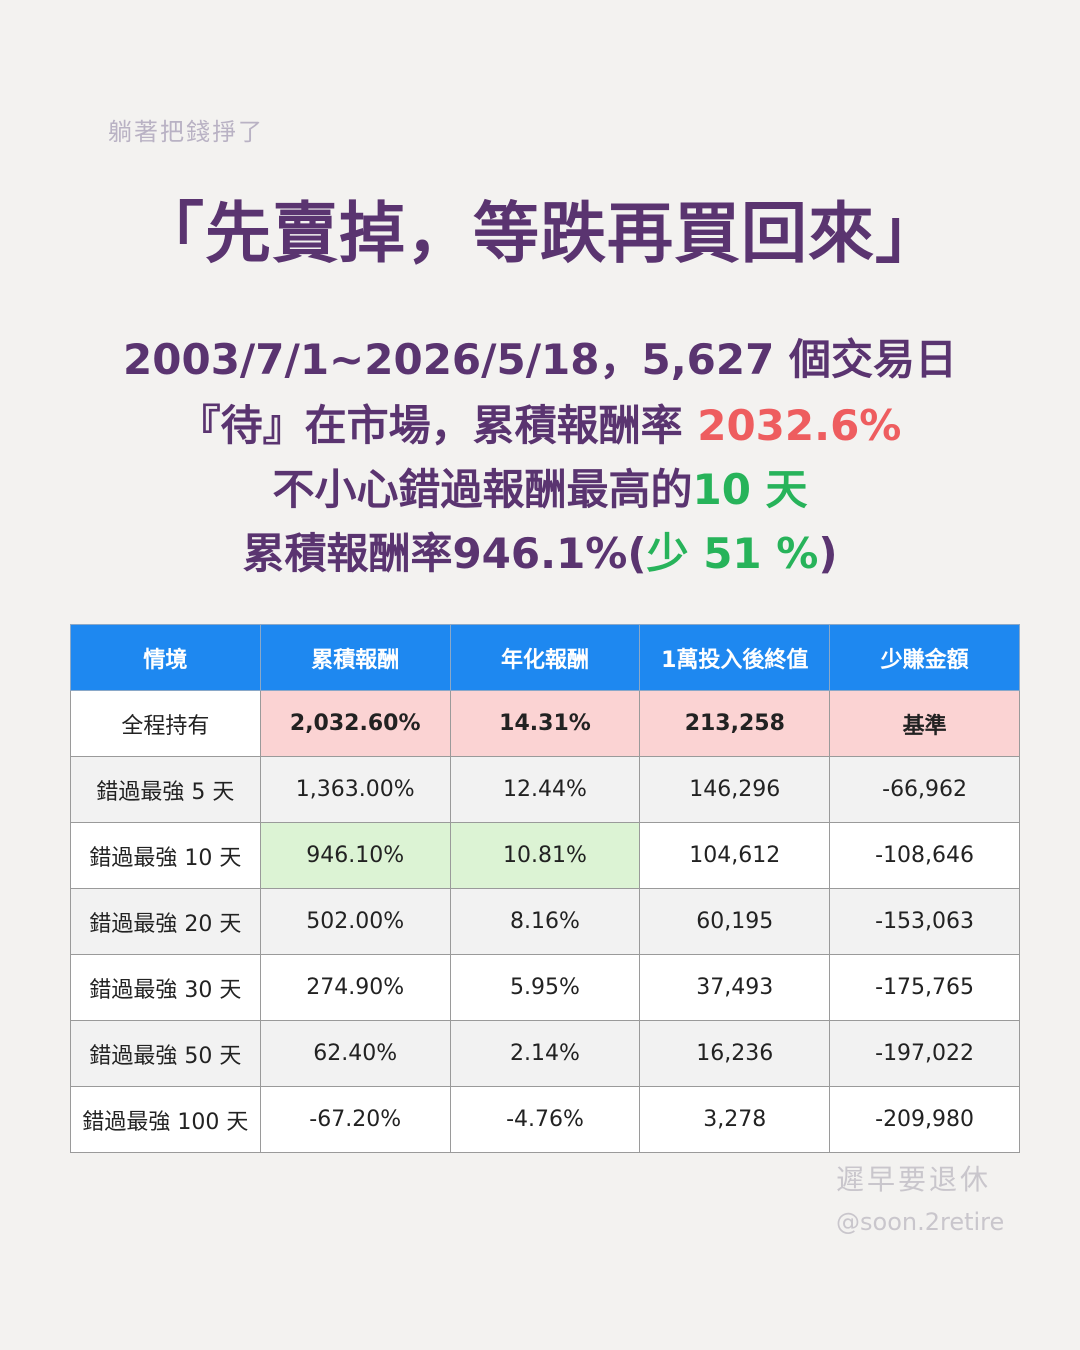 The image size is (1080, 1350). I want to click on cell-scenario: 錯過最強 10 天, so click(165, 855).